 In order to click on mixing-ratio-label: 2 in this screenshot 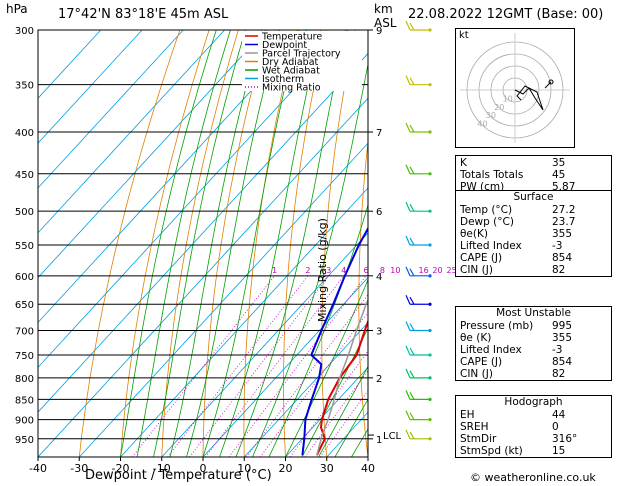, I will do `click(307, 270)`.